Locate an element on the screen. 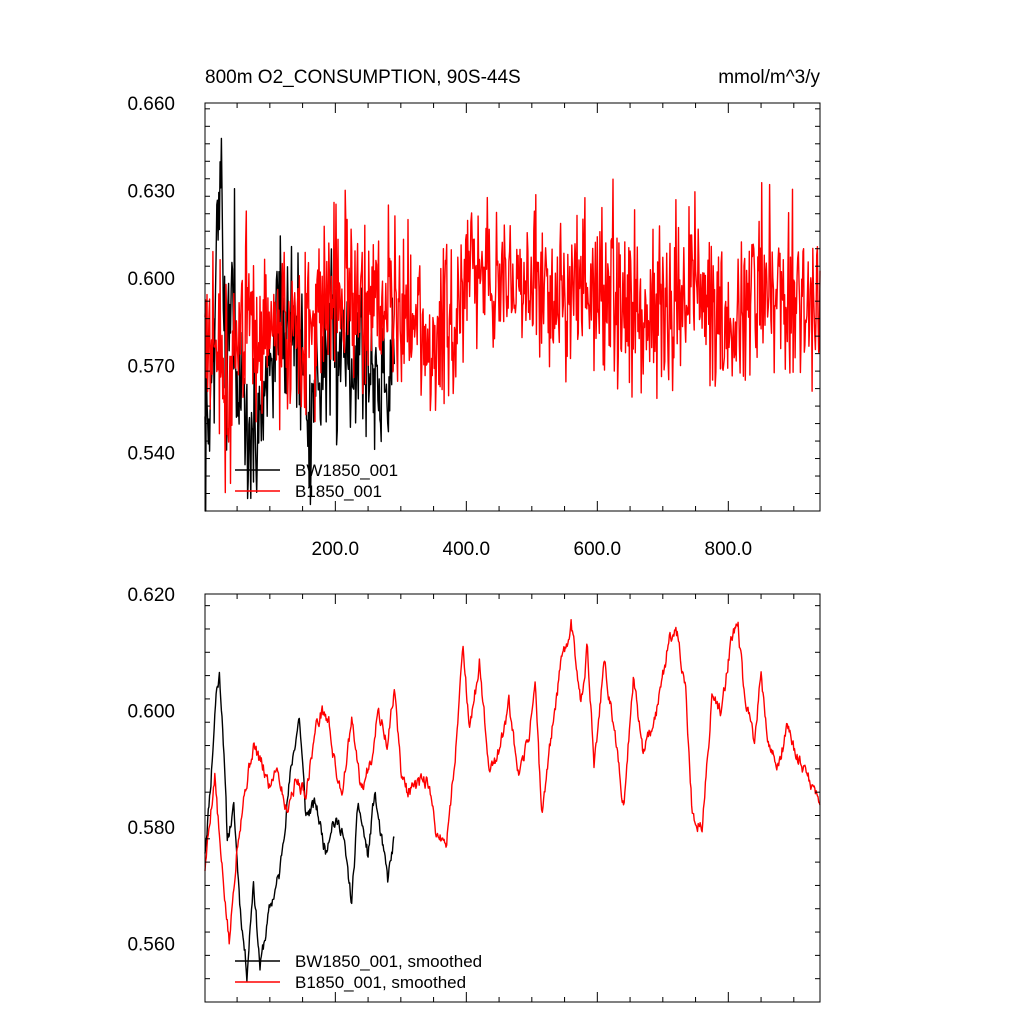 This screenshot has height=1024, width=1024. y-tick-label: 0.660 is located at coordinates (151, 104).